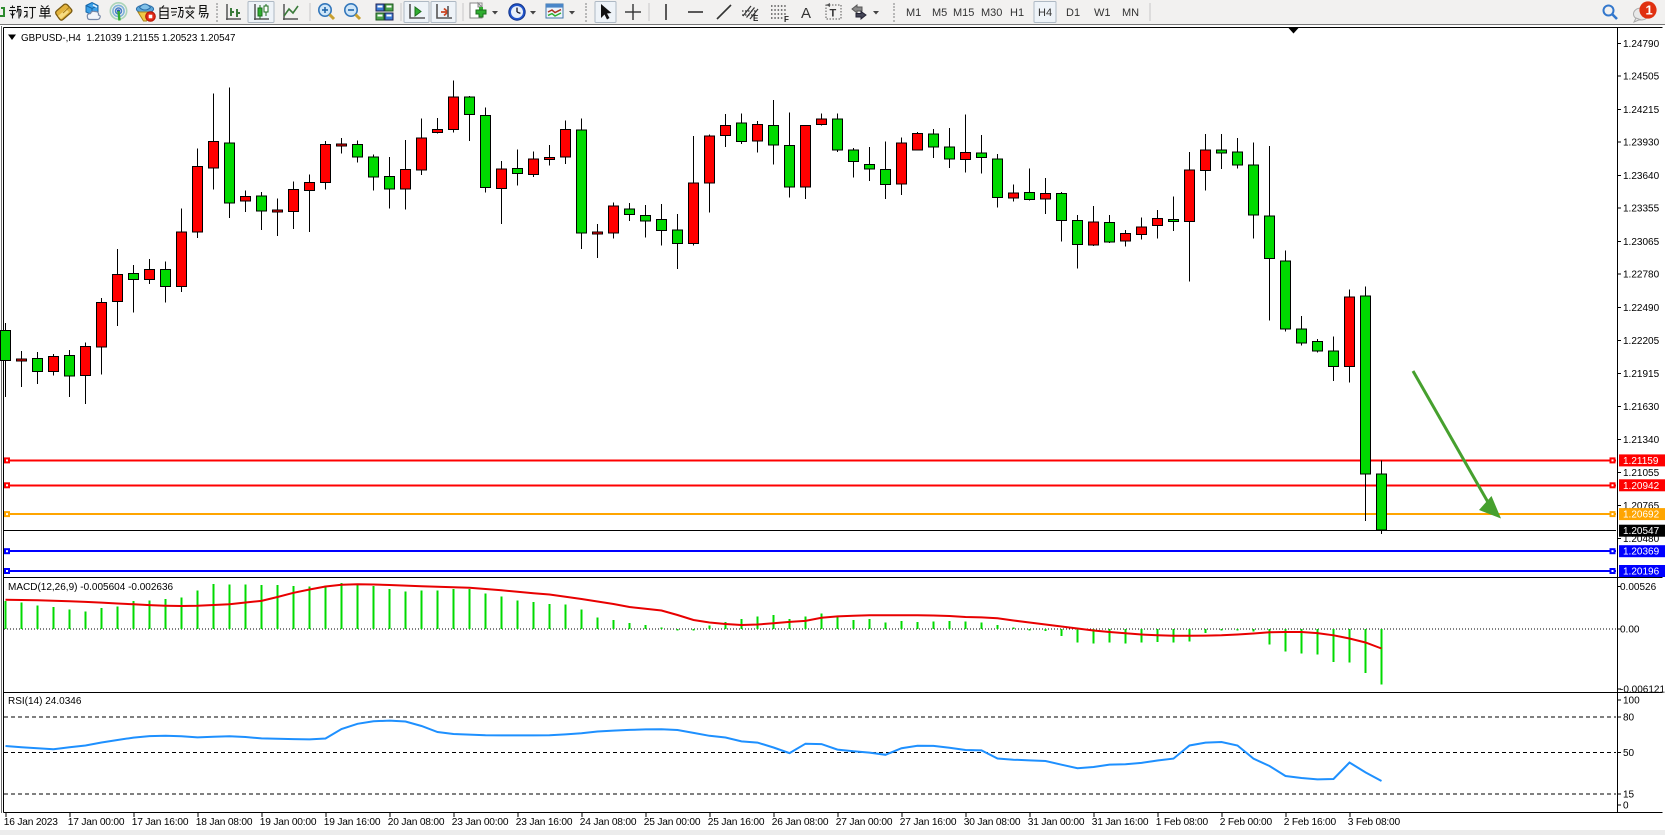  Describe the element at coordinates (1310, 822) in the screenshot. I see `svg-text: 2 Feb 16:00` at that location.